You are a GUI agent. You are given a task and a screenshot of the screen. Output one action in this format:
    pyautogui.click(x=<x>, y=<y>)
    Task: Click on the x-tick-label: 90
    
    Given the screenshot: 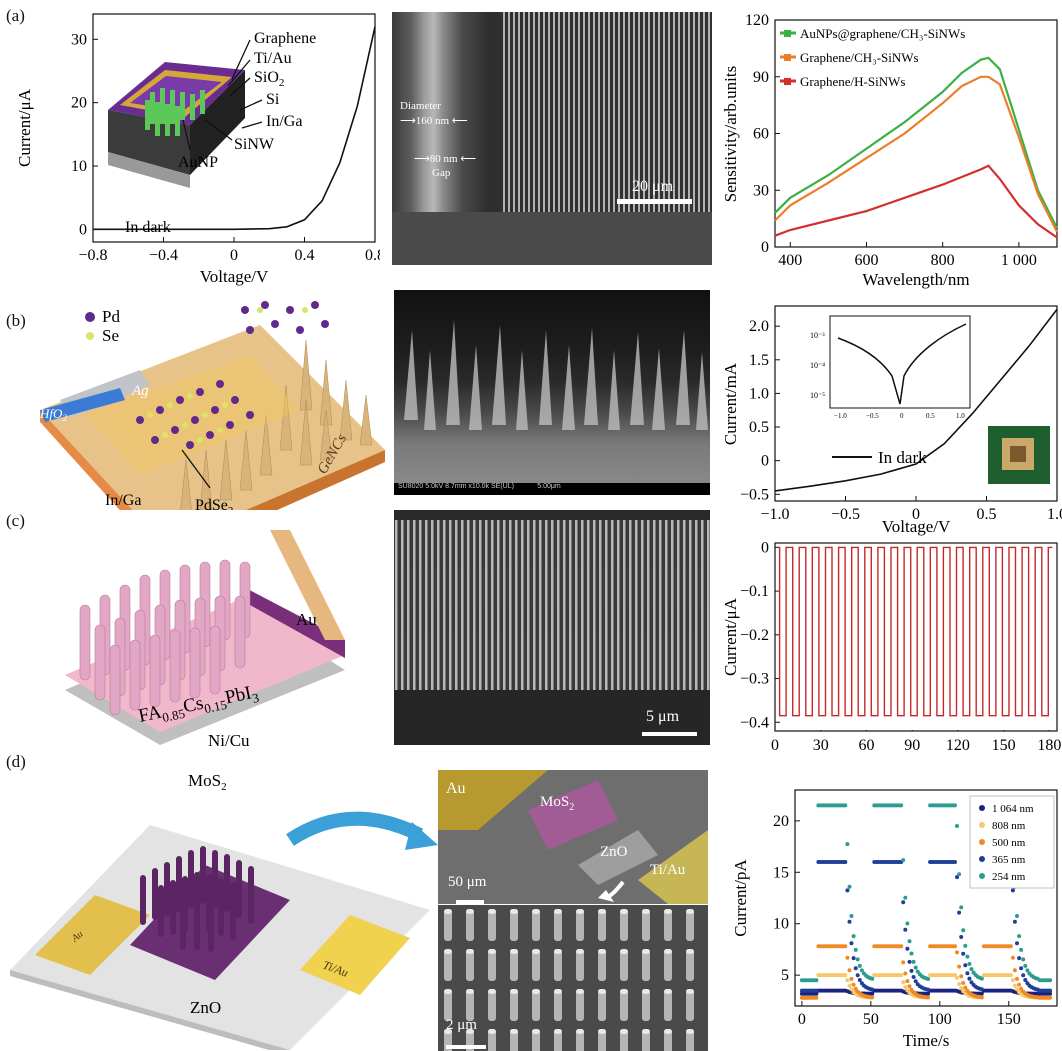 What is the action you would take?
    pyautogui.click(x=912, y=745)
    